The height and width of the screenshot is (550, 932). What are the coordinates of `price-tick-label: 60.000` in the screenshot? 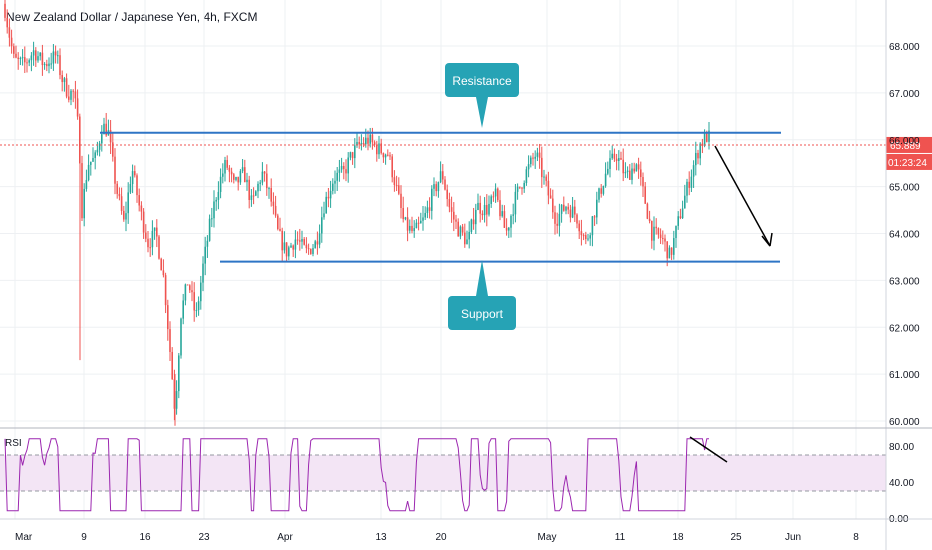 It's located at (904, 422).